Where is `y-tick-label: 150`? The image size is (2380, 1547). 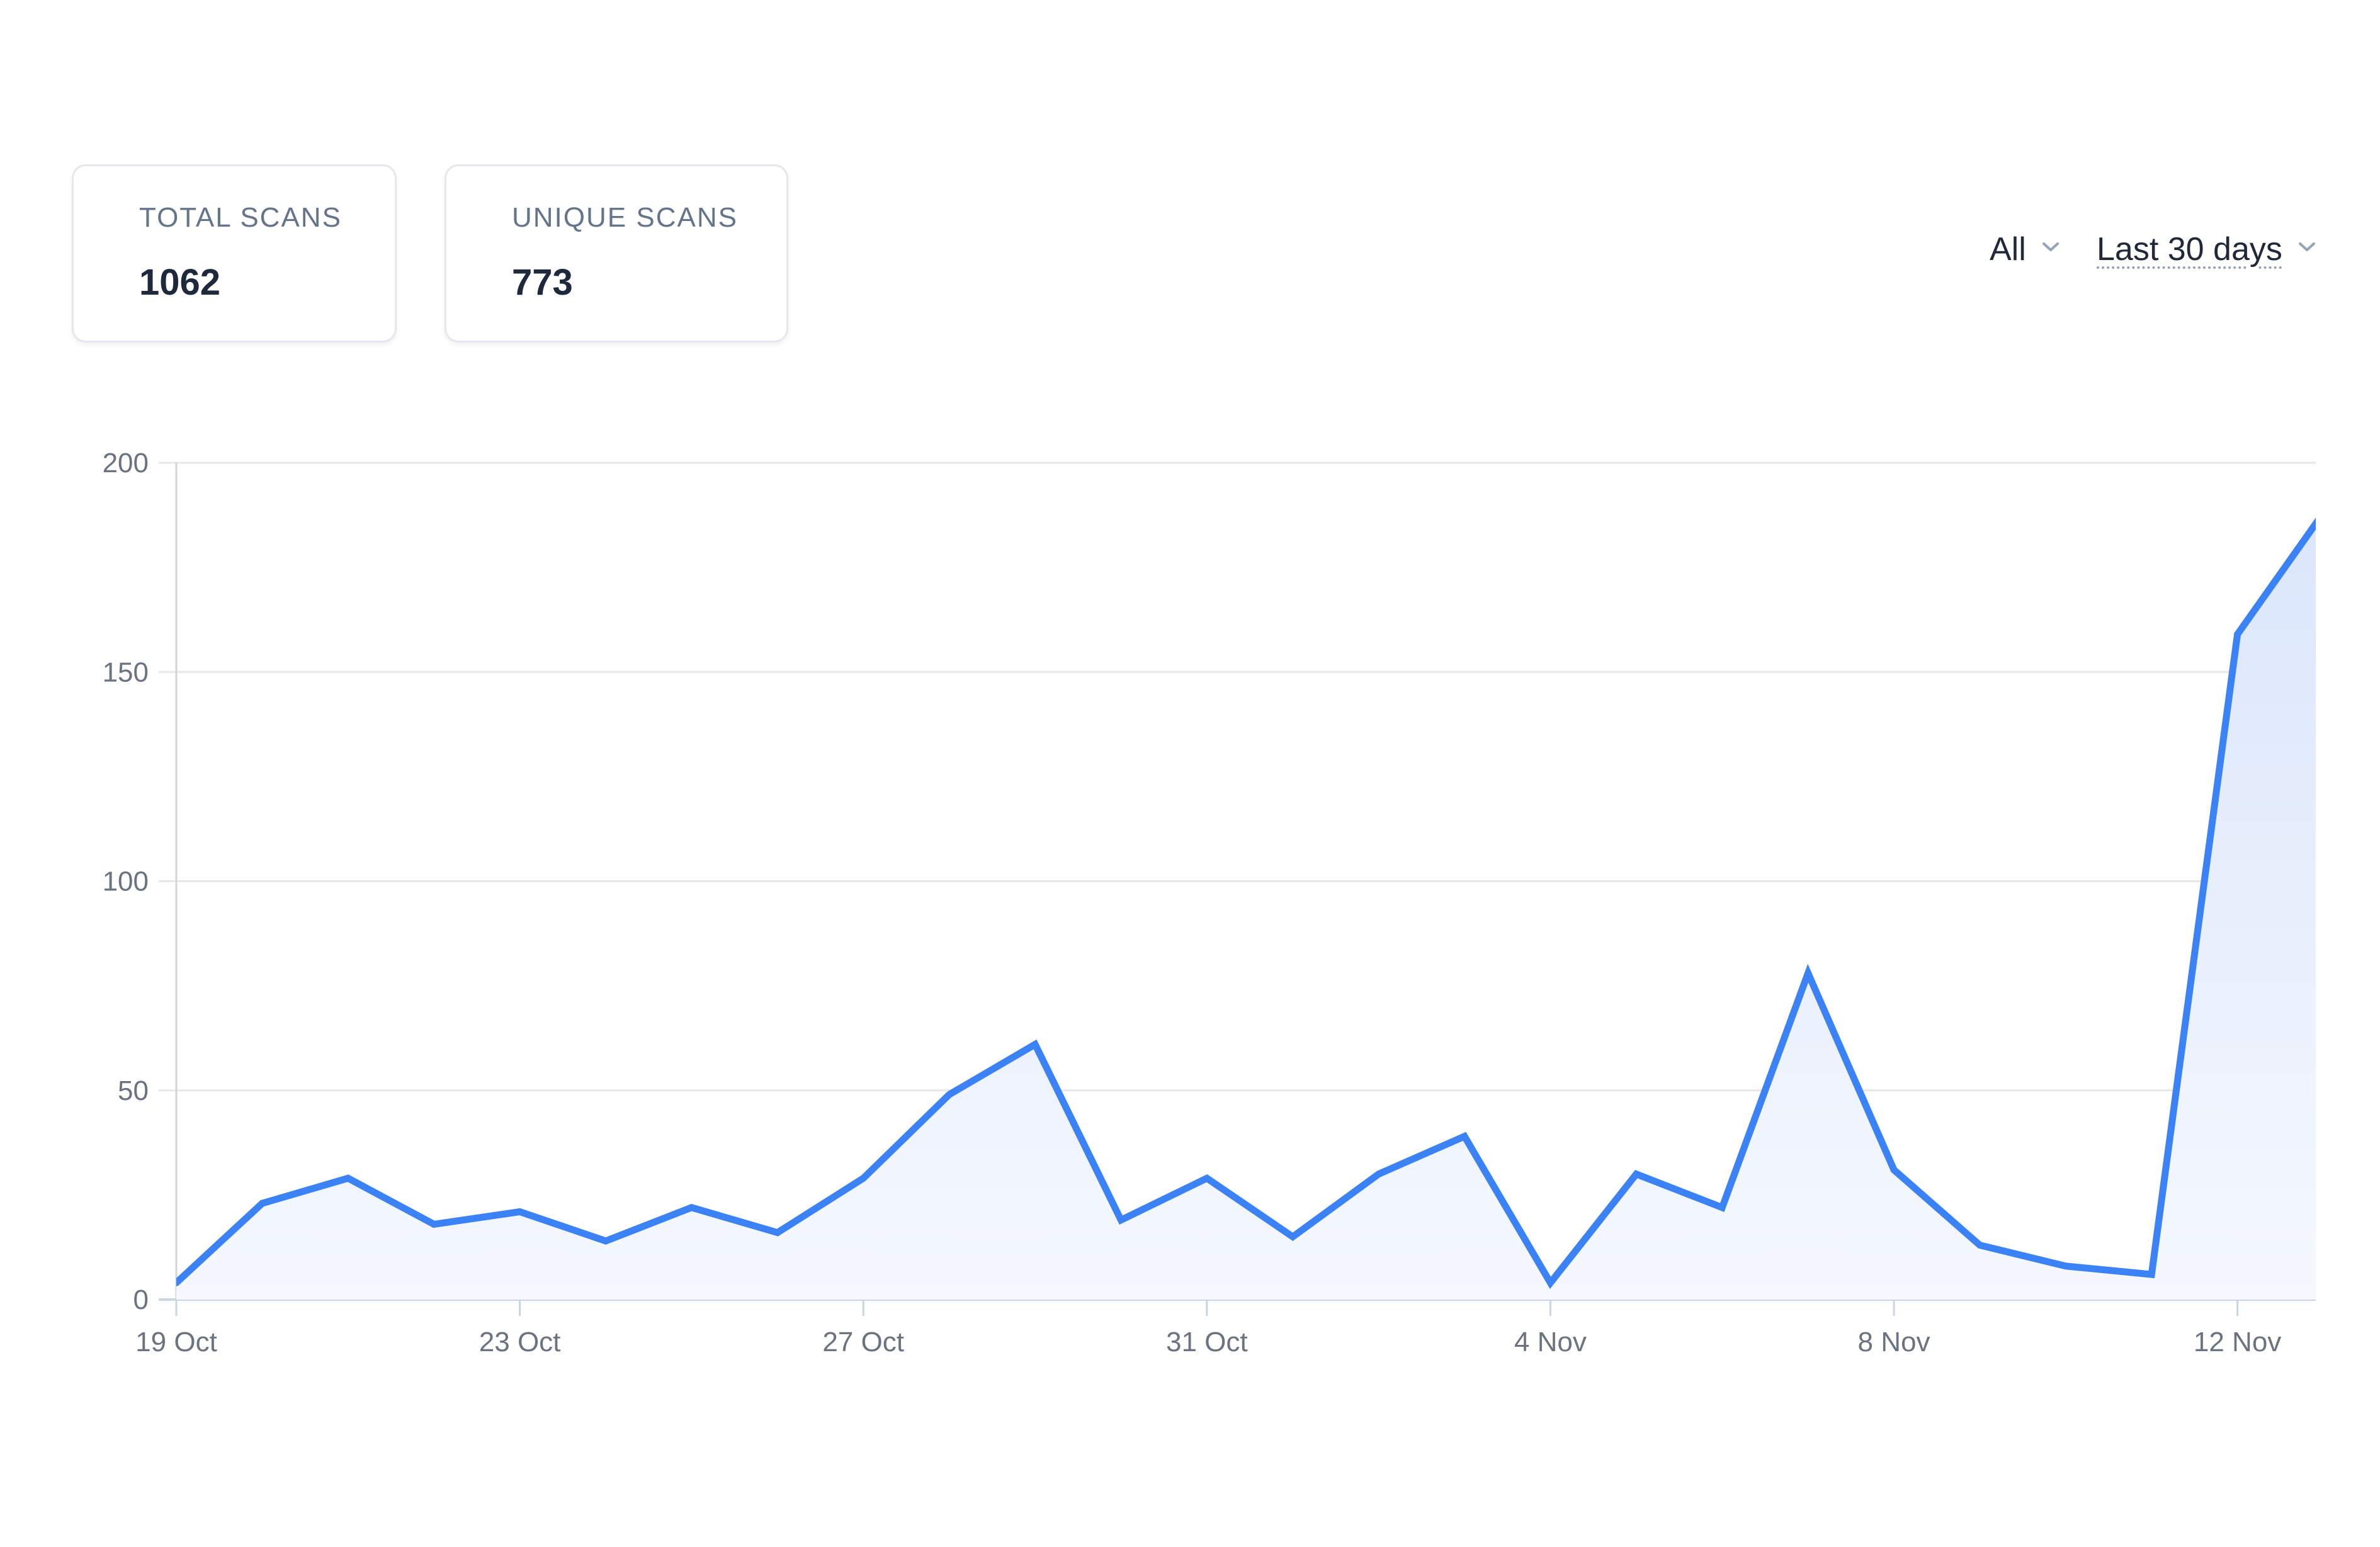 y-tick-label: 150 is located at coordinates (126, 672).